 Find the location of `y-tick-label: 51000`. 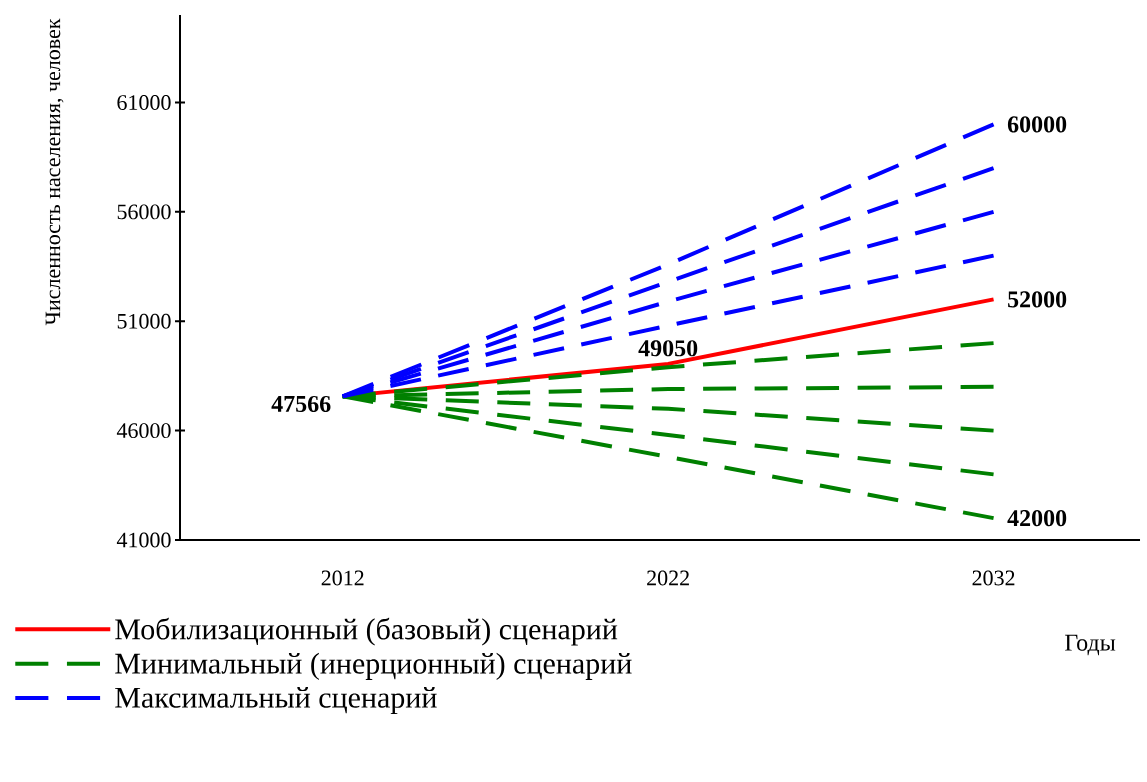

y-tick-label: 51000 is located at coordinates (144, 321).